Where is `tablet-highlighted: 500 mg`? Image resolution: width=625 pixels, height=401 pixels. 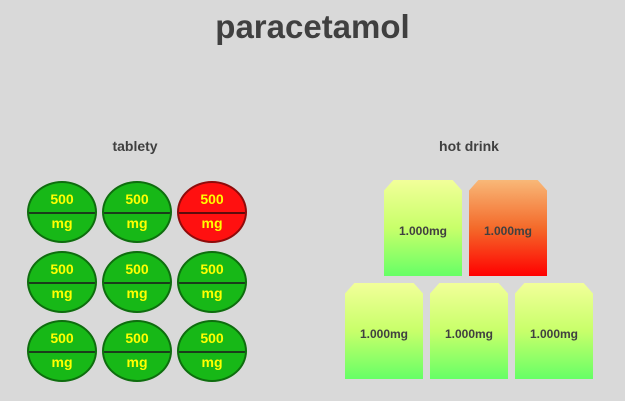
tablet-highlighted: 500 mg is located at coordinates (212, 212).